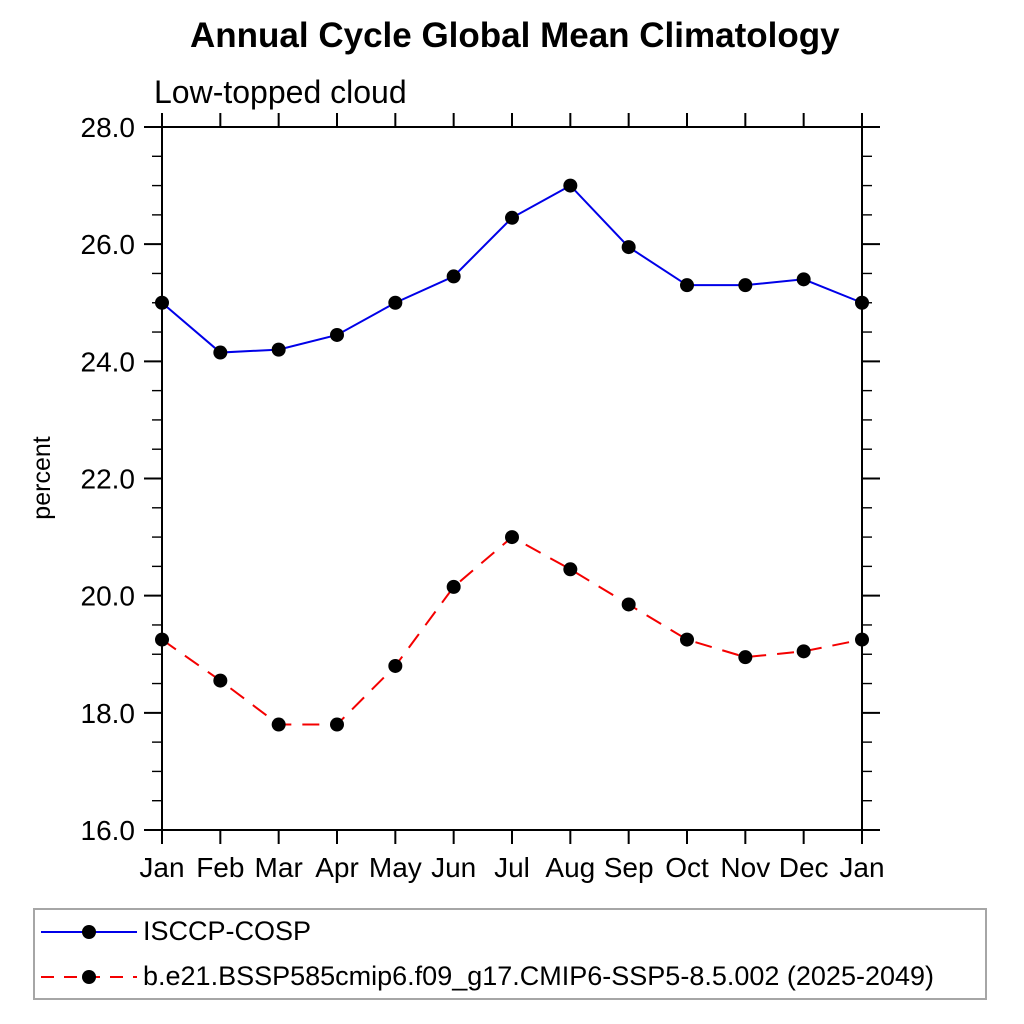 The height and width of the screenshot is (1024, 1024). Describe the element at coordinates (453, 867) in the screenshot. I see `x-tick-label: Jun` at that location.